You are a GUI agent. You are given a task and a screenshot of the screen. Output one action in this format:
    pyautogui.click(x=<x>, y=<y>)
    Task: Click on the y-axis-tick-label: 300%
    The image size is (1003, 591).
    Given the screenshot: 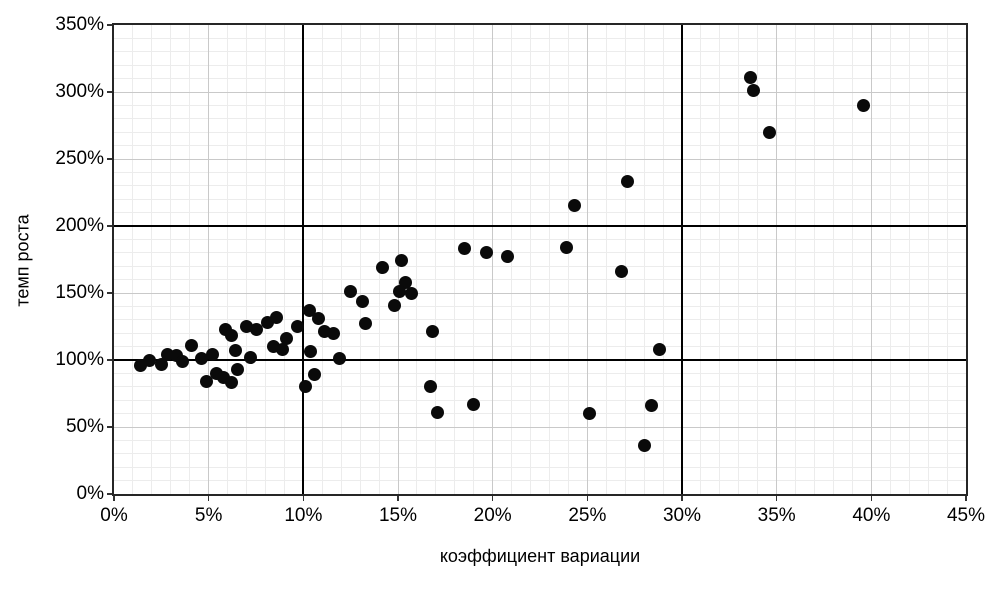 What is the action you would take?
    pyautogui.click(x=79, y=91)
    